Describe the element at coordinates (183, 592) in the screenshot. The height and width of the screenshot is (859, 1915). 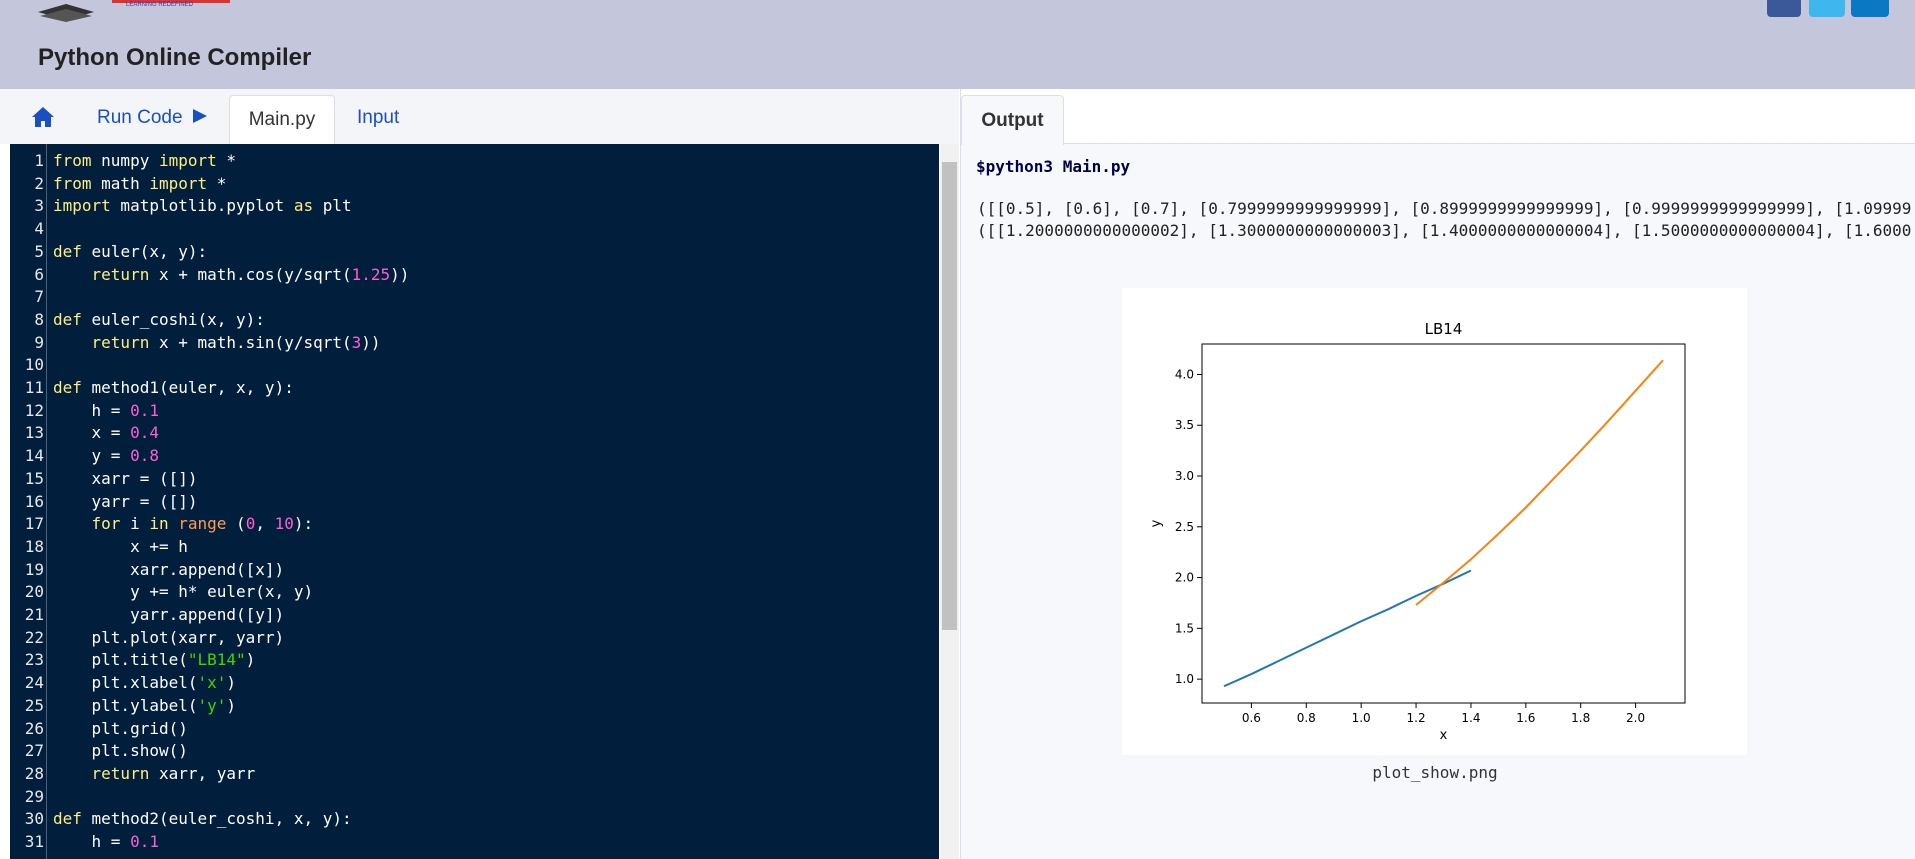
I see `code-line: y += h* euler(x, y)` at that location.